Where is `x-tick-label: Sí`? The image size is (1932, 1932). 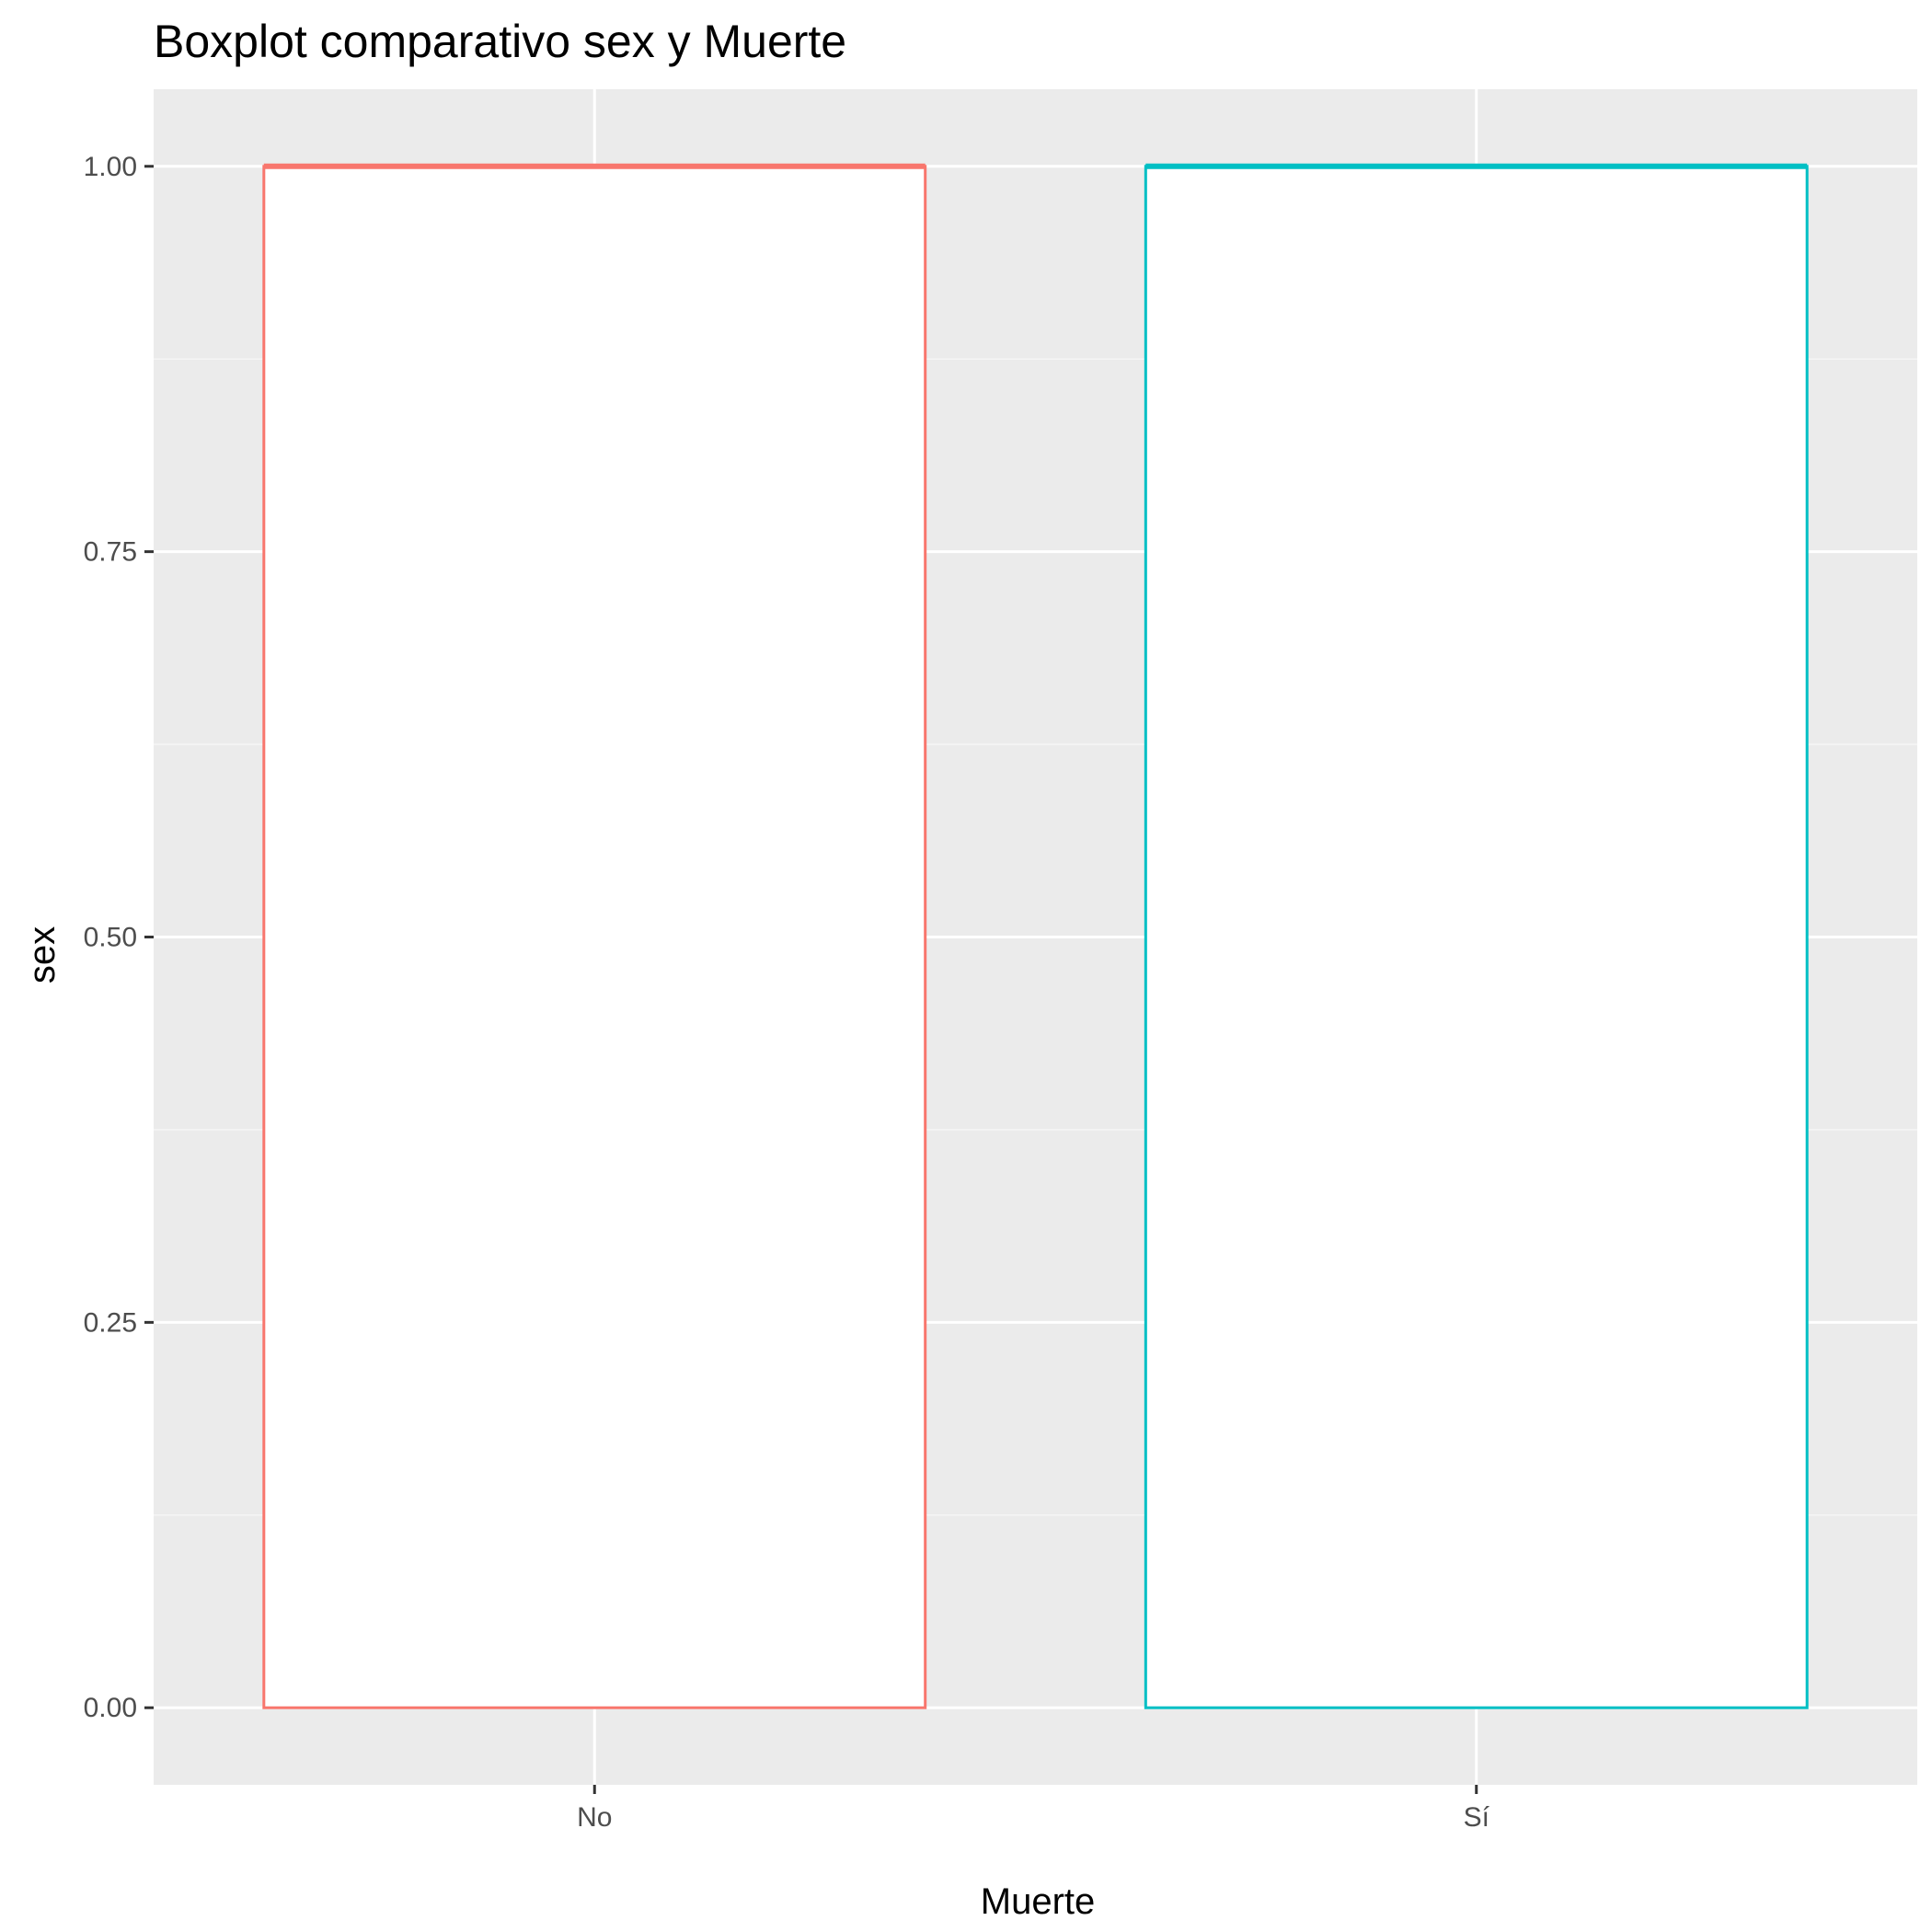
x-tick-label: Sí is located at coordinates (1477, 1817).